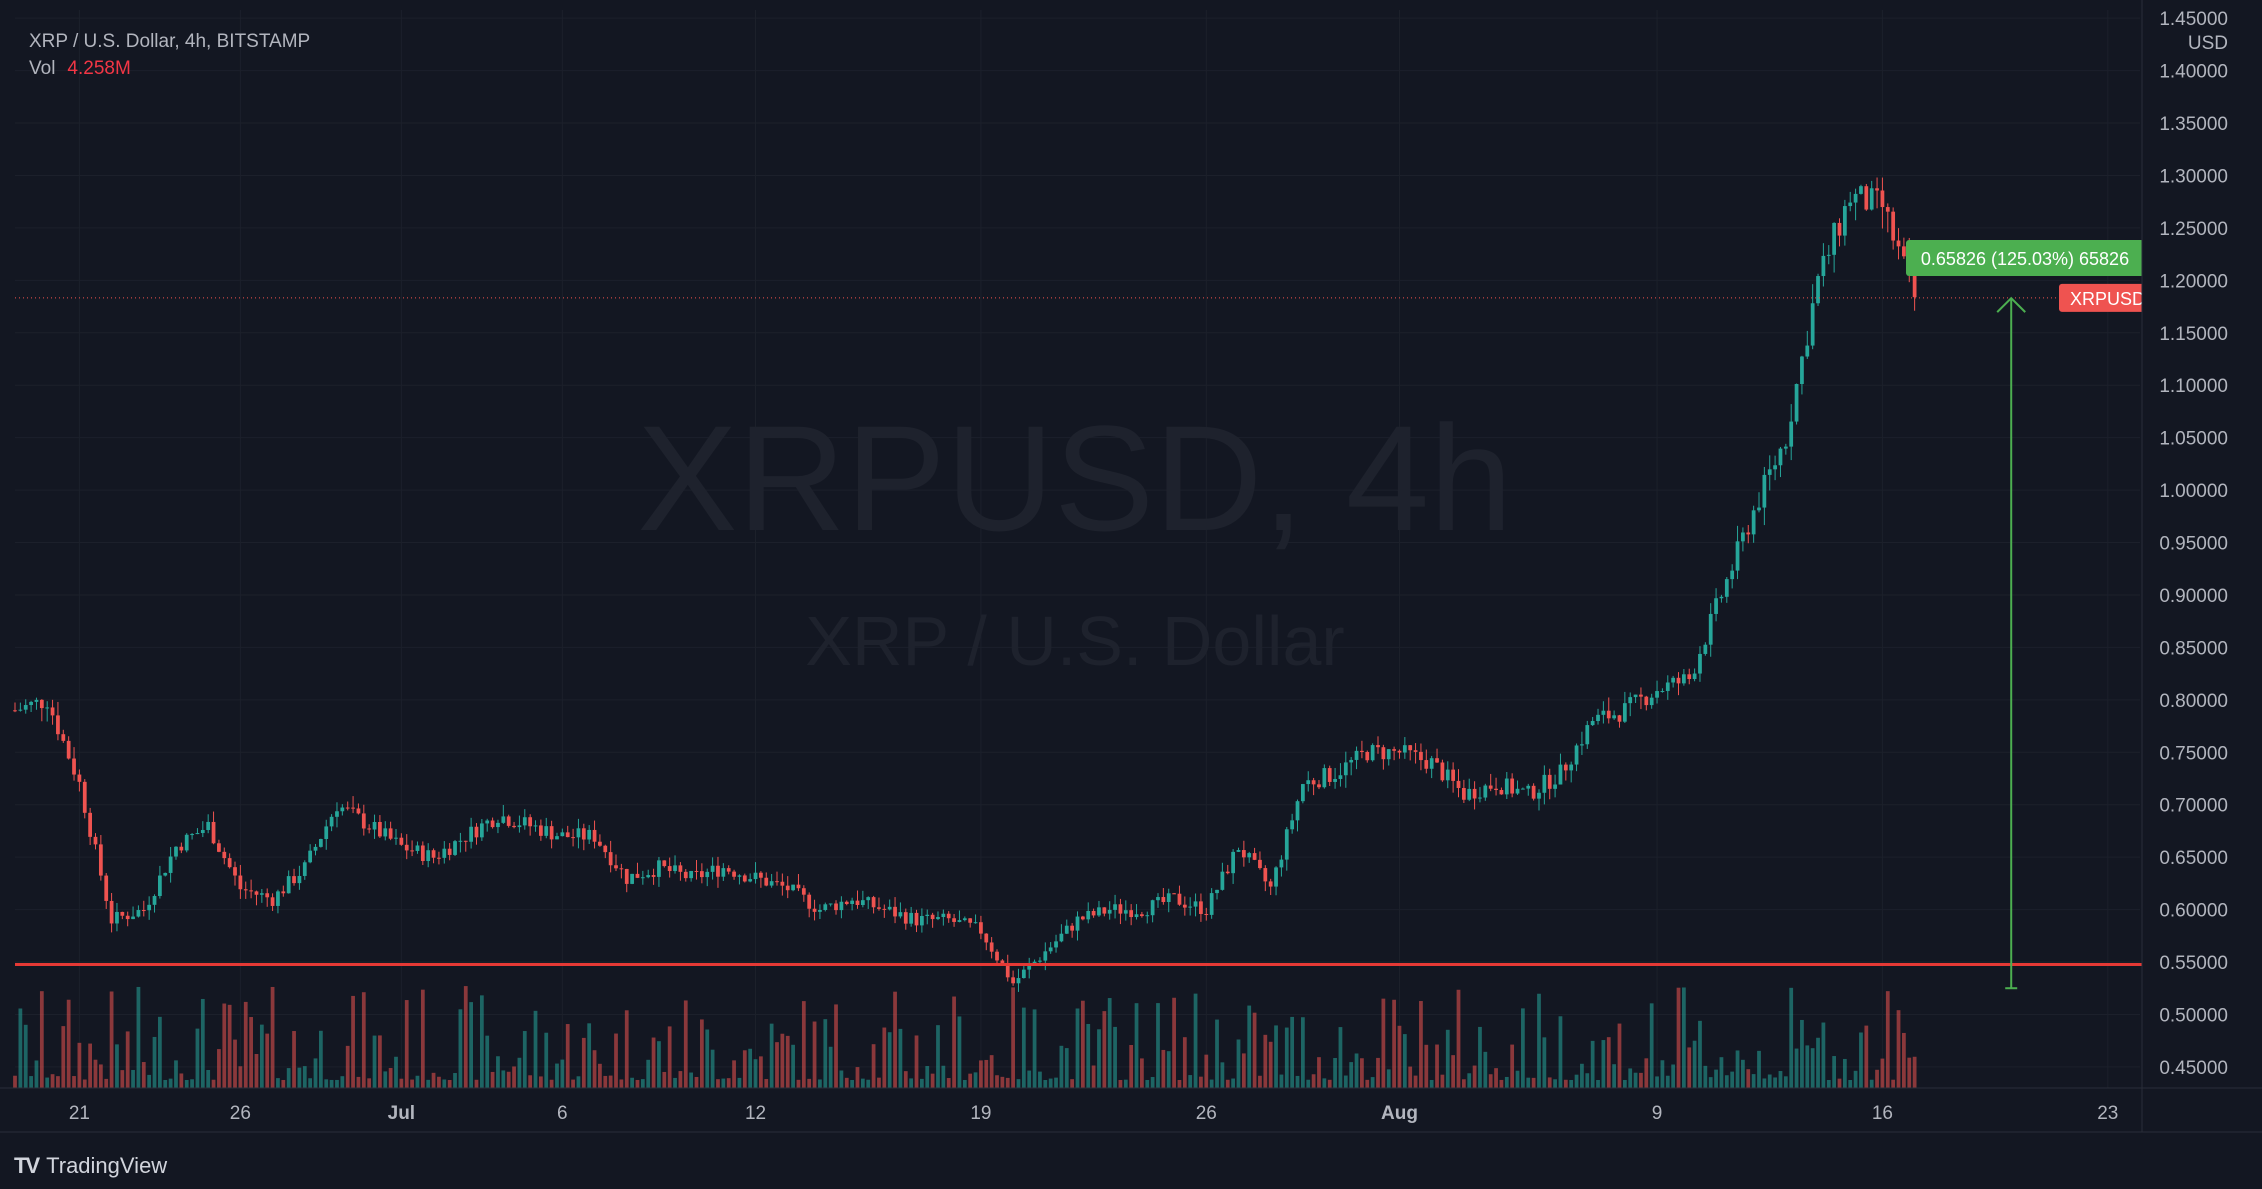 This screenshot has height=1189, width=2262. Describe the element at coordinates (2193, 648) in the screenshot. I see `y-tick-label: 0.85000` at that location.